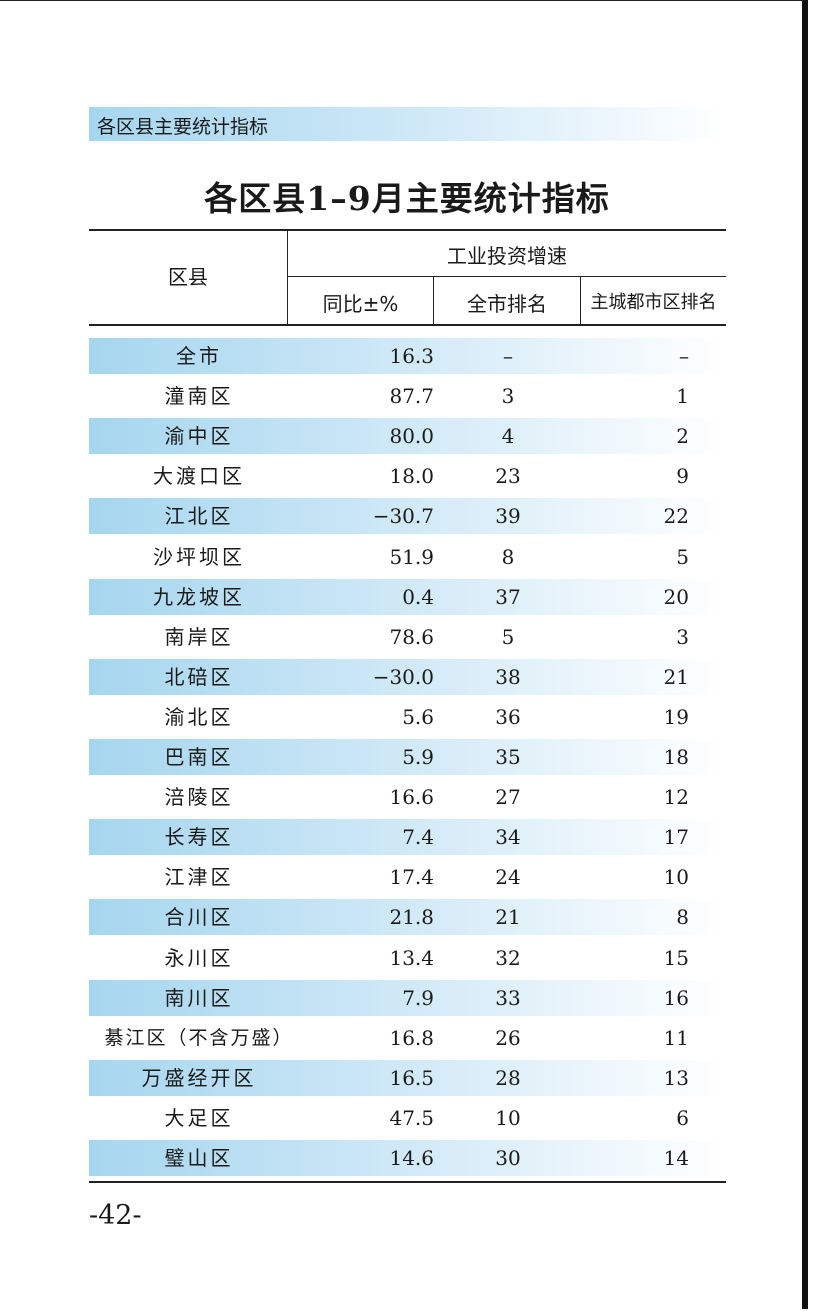  I want to click on city-rank-value: 35, so click(508, 757).